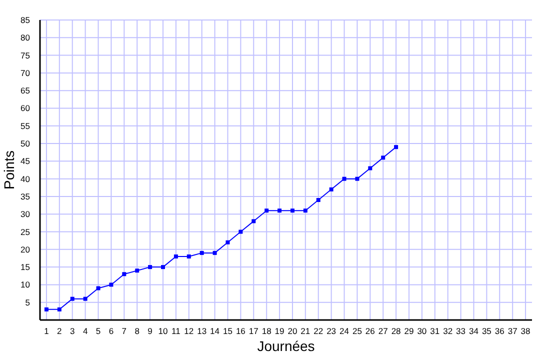 This screenshot has height=360, width=535. Describe the element at coordinates (25, 143) in the screenshot. I see `y-tick-label: 50` at that location.